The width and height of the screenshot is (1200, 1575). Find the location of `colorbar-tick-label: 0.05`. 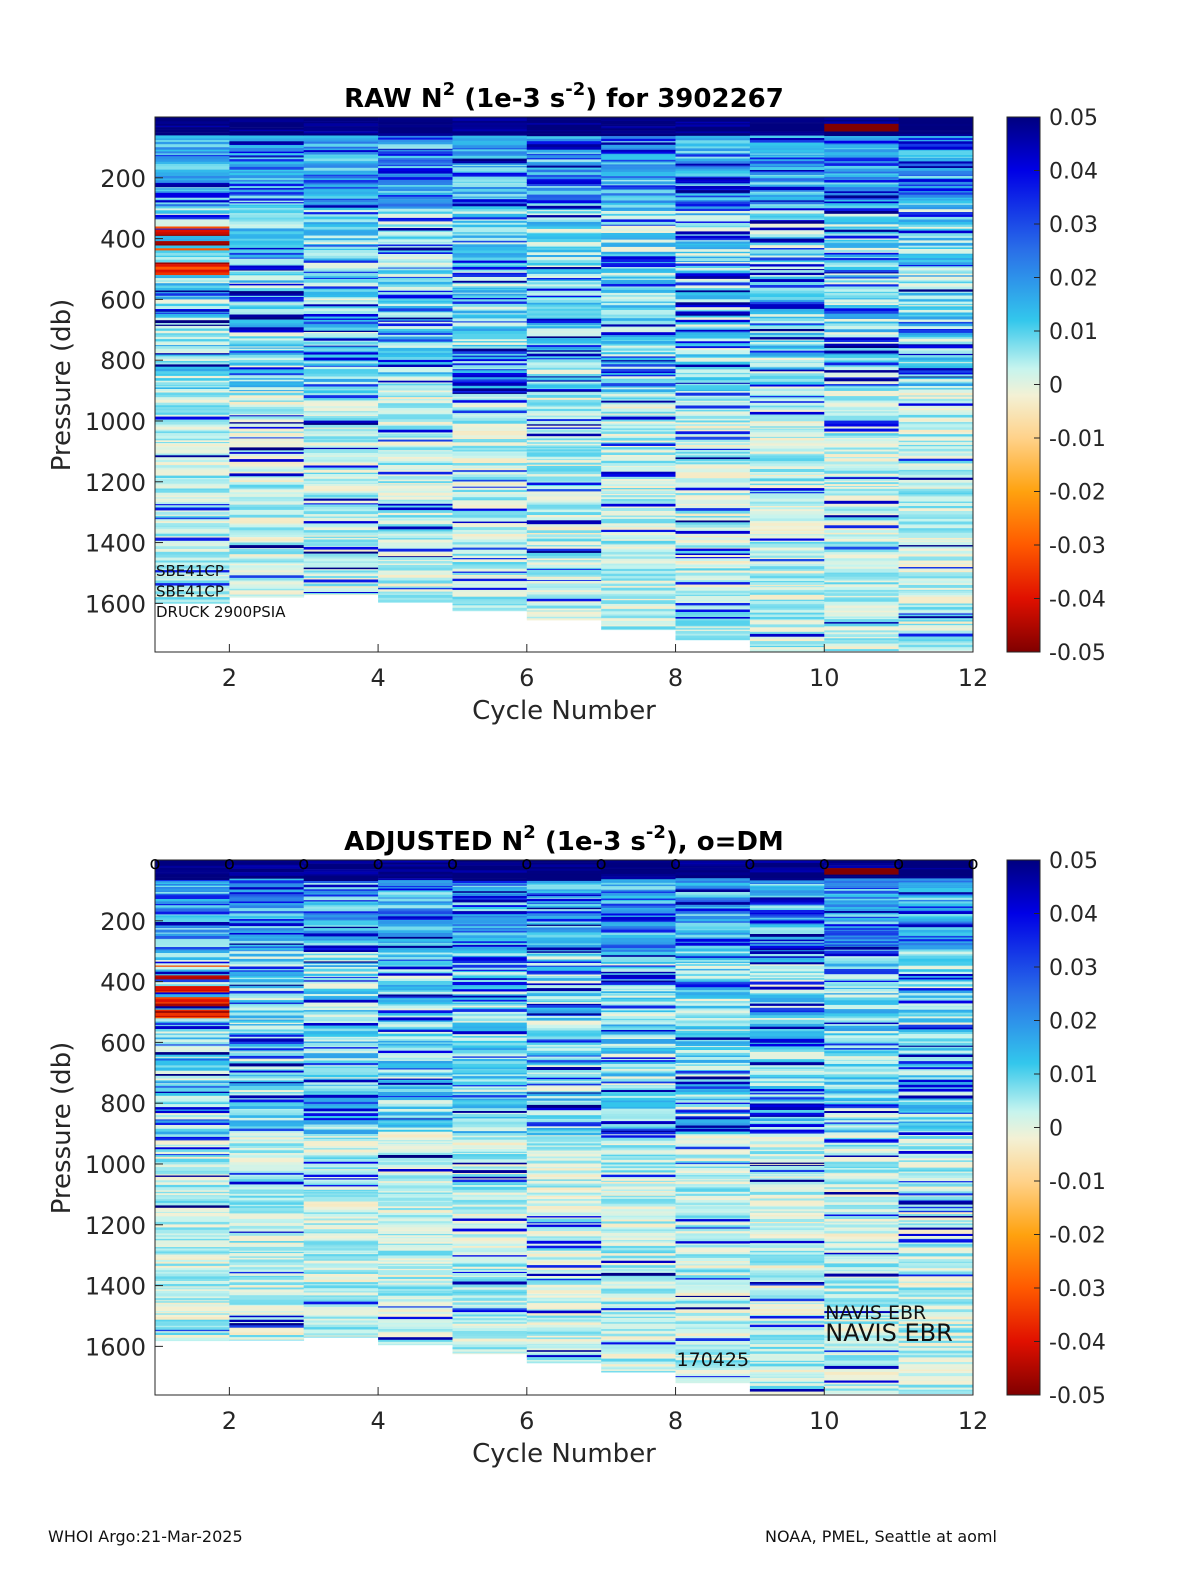

colorbar-tick-label: 0.05 is located at coordinates (1073, 118).